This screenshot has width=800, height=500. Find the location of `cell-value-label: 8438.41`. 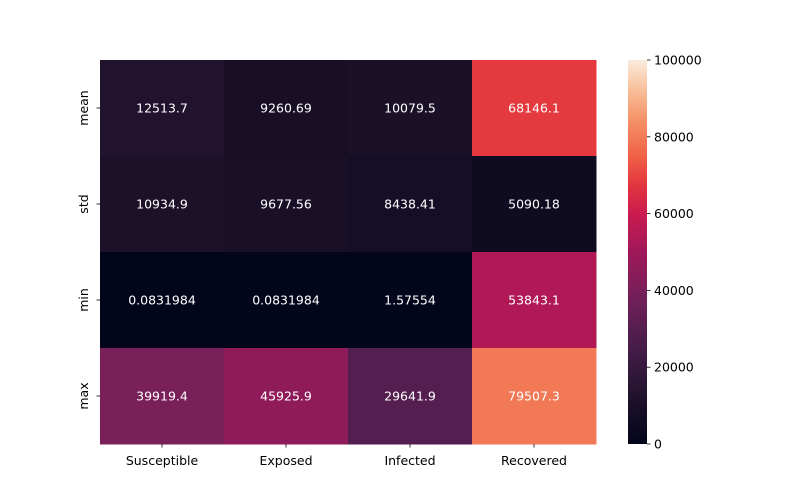

cell-value-label: 8438.41 is located at coordinates (410, 204).